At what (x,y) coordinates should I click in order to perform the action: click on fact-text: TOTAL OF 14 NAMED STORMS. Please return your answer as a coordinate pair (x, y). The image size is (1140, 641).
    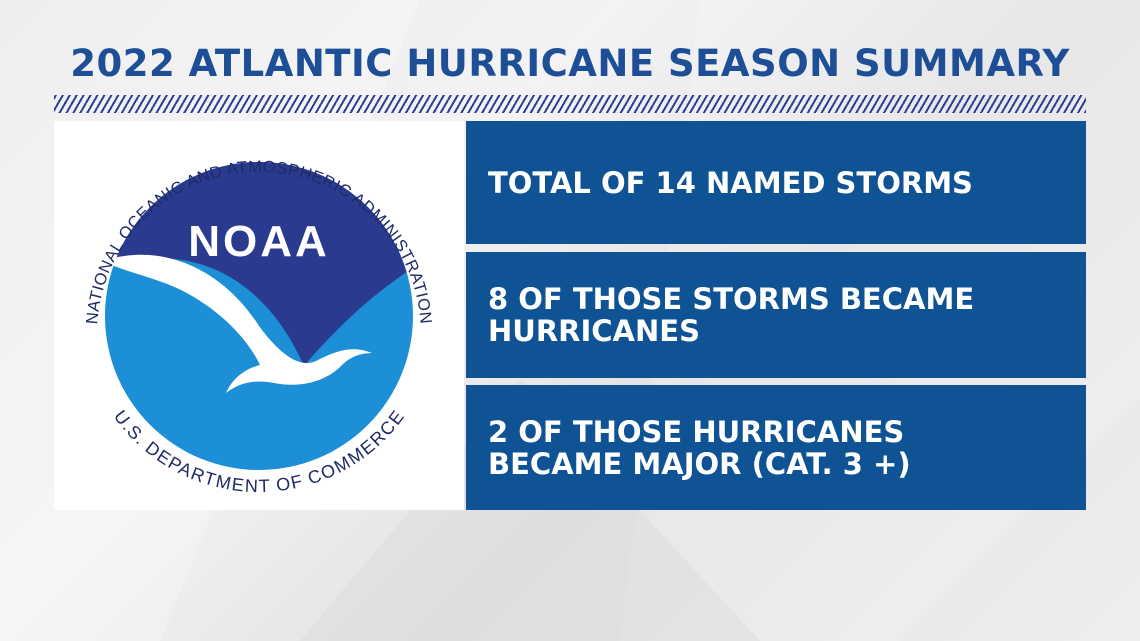
    Looking at the image, I should click on (730, 182).